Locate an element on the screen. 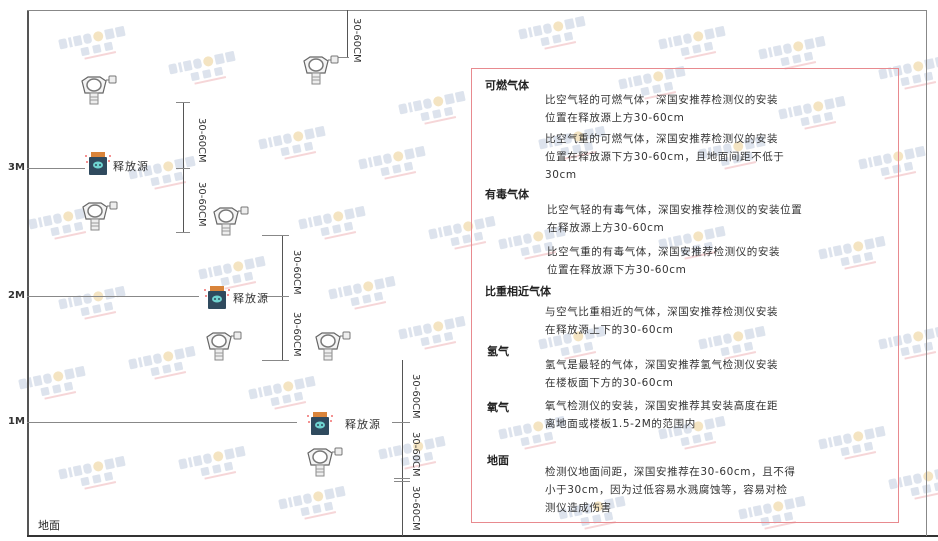 This screenshot has width=938, height=541. similar-heading: 比重相近气体 is located at coordinates (518, 291).